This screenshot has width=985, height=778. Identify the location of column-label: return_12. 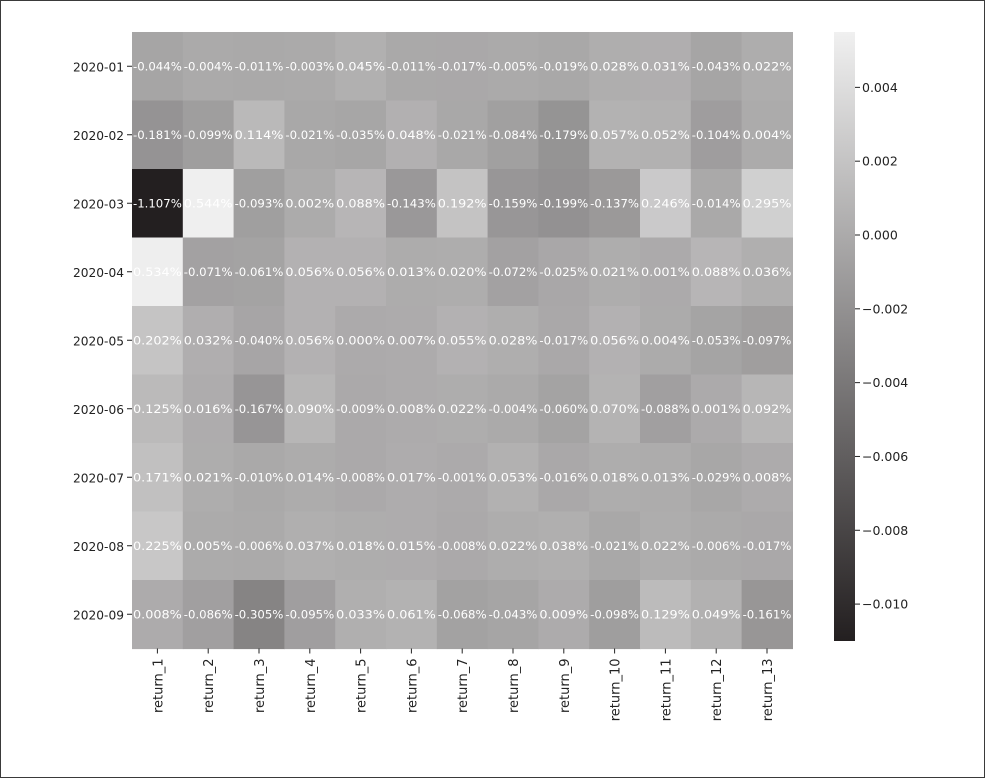
(717, 690).